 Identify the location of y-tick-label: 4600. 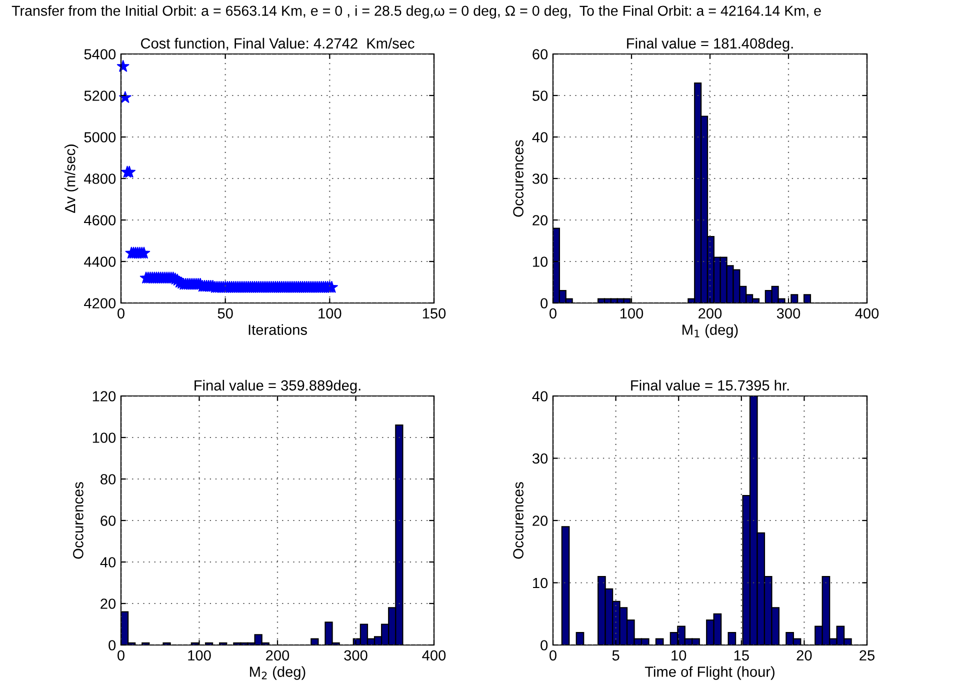
(100, 220).